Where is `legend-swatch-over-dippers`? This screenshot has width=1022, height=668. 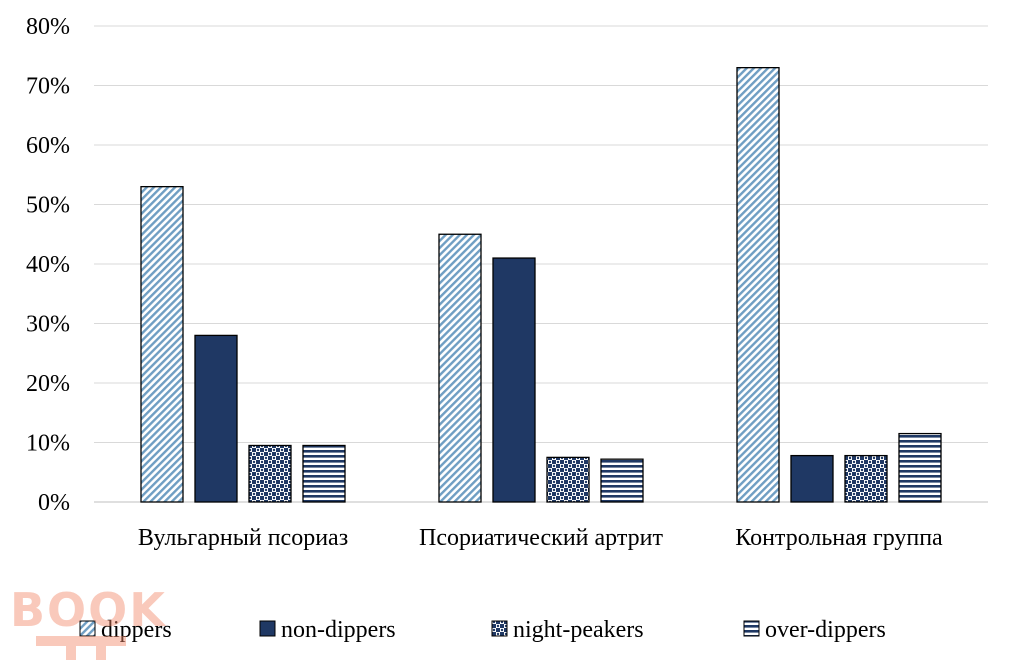
legend-swatch-over-dippers is located at coordinates (751, 628).